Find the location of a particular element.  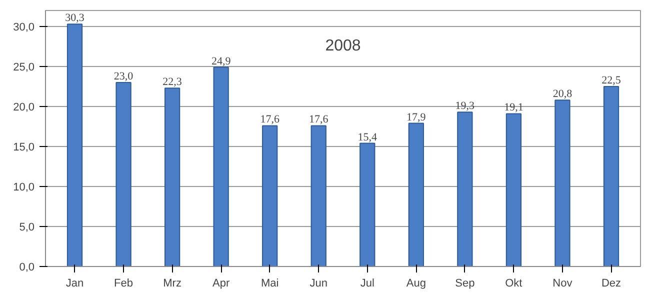

x-tick-label: Jun is located at coordinates (319, 284).